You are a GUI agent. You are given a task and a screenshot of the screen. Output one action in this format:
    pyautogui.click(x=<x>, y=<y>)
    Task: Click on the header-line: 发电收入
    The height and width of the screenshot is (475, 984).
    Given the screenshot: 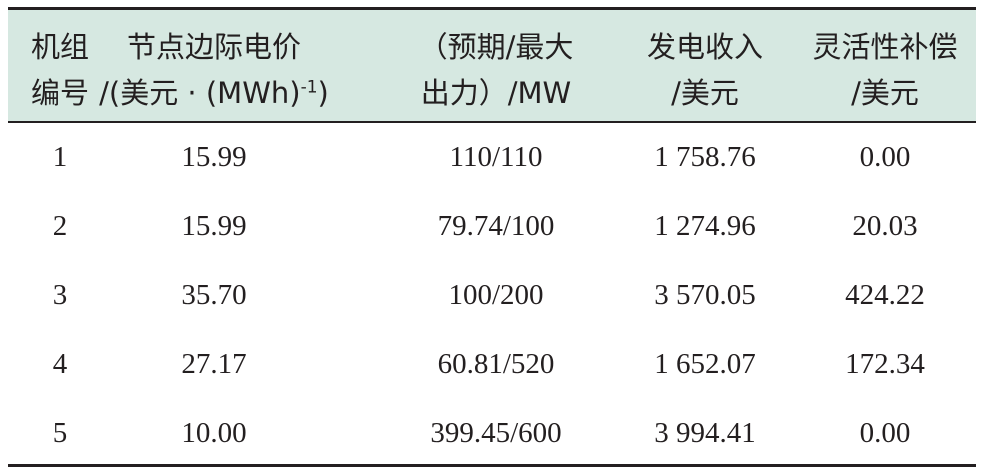 What is the action you would take?
    pyautogui.click(x=705, y=45)
    